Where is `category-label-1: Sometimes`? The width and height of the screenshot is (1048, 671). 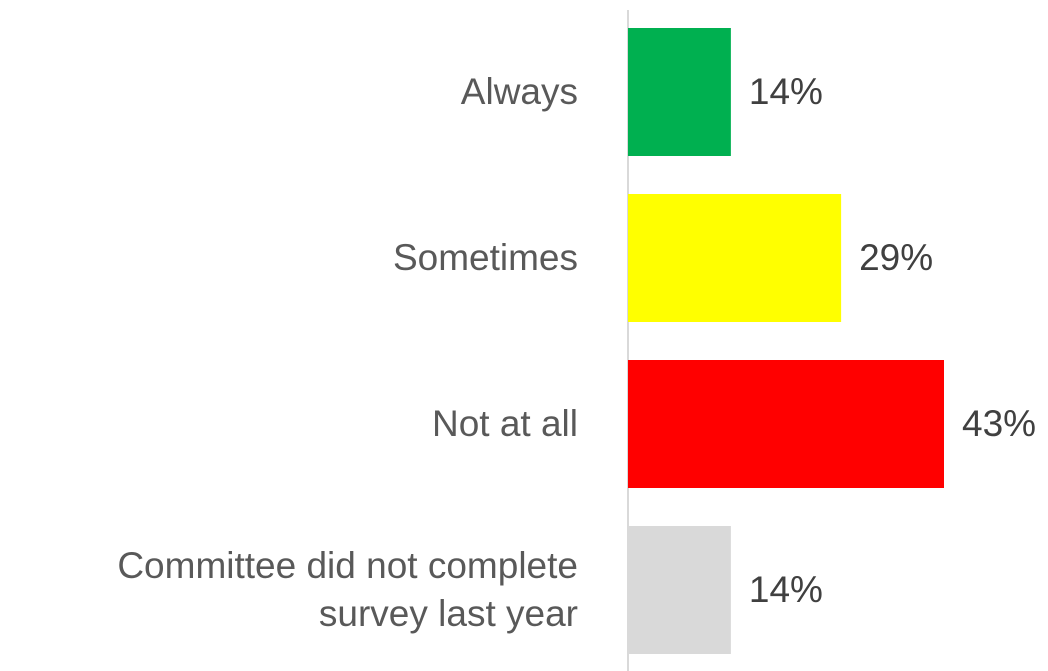 category-label-1: Sometimes is located at coordinates (485, 257).